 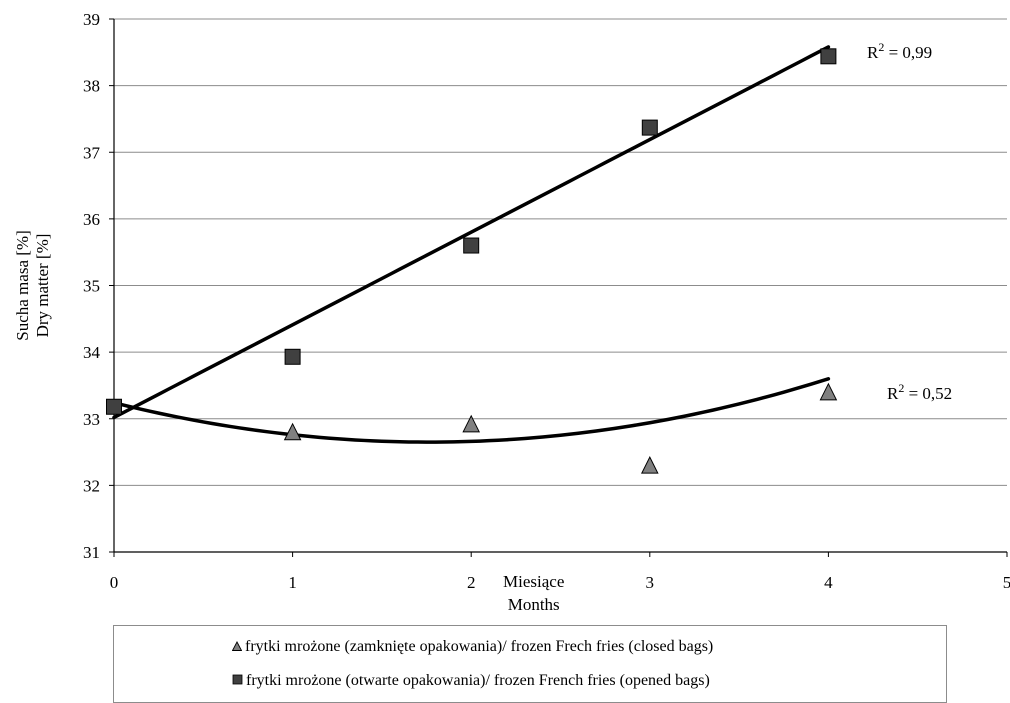 I want to click on square-marker-icon, so click(x=237, y=681).